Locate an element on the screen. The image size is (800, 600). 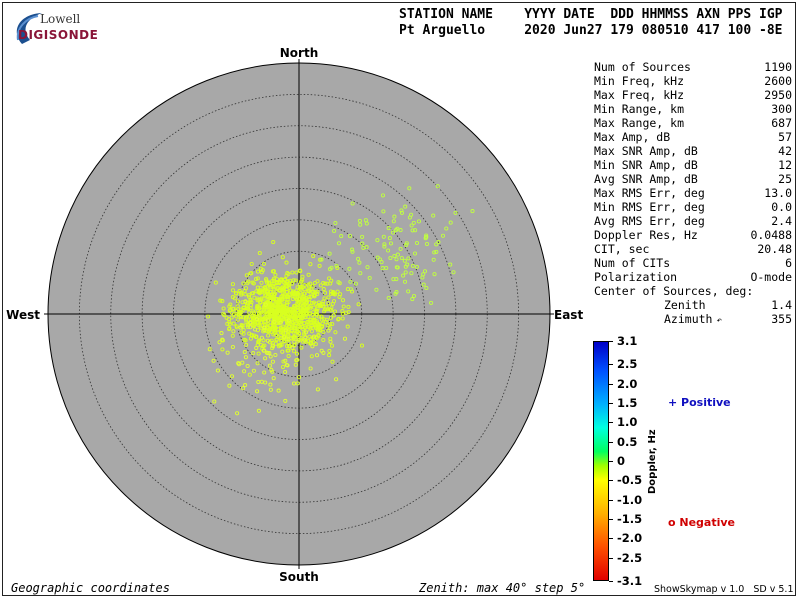
negative-legend: o Negative is located at coordinates (702, 522).